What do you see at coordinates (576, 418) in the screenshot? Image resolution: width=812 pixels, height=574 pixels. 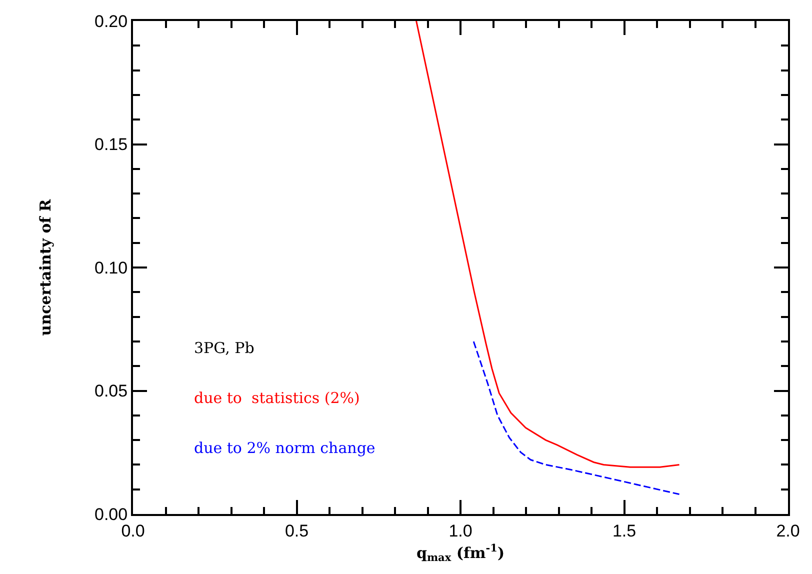 I see `line-series` at bounding box center [576, 418].